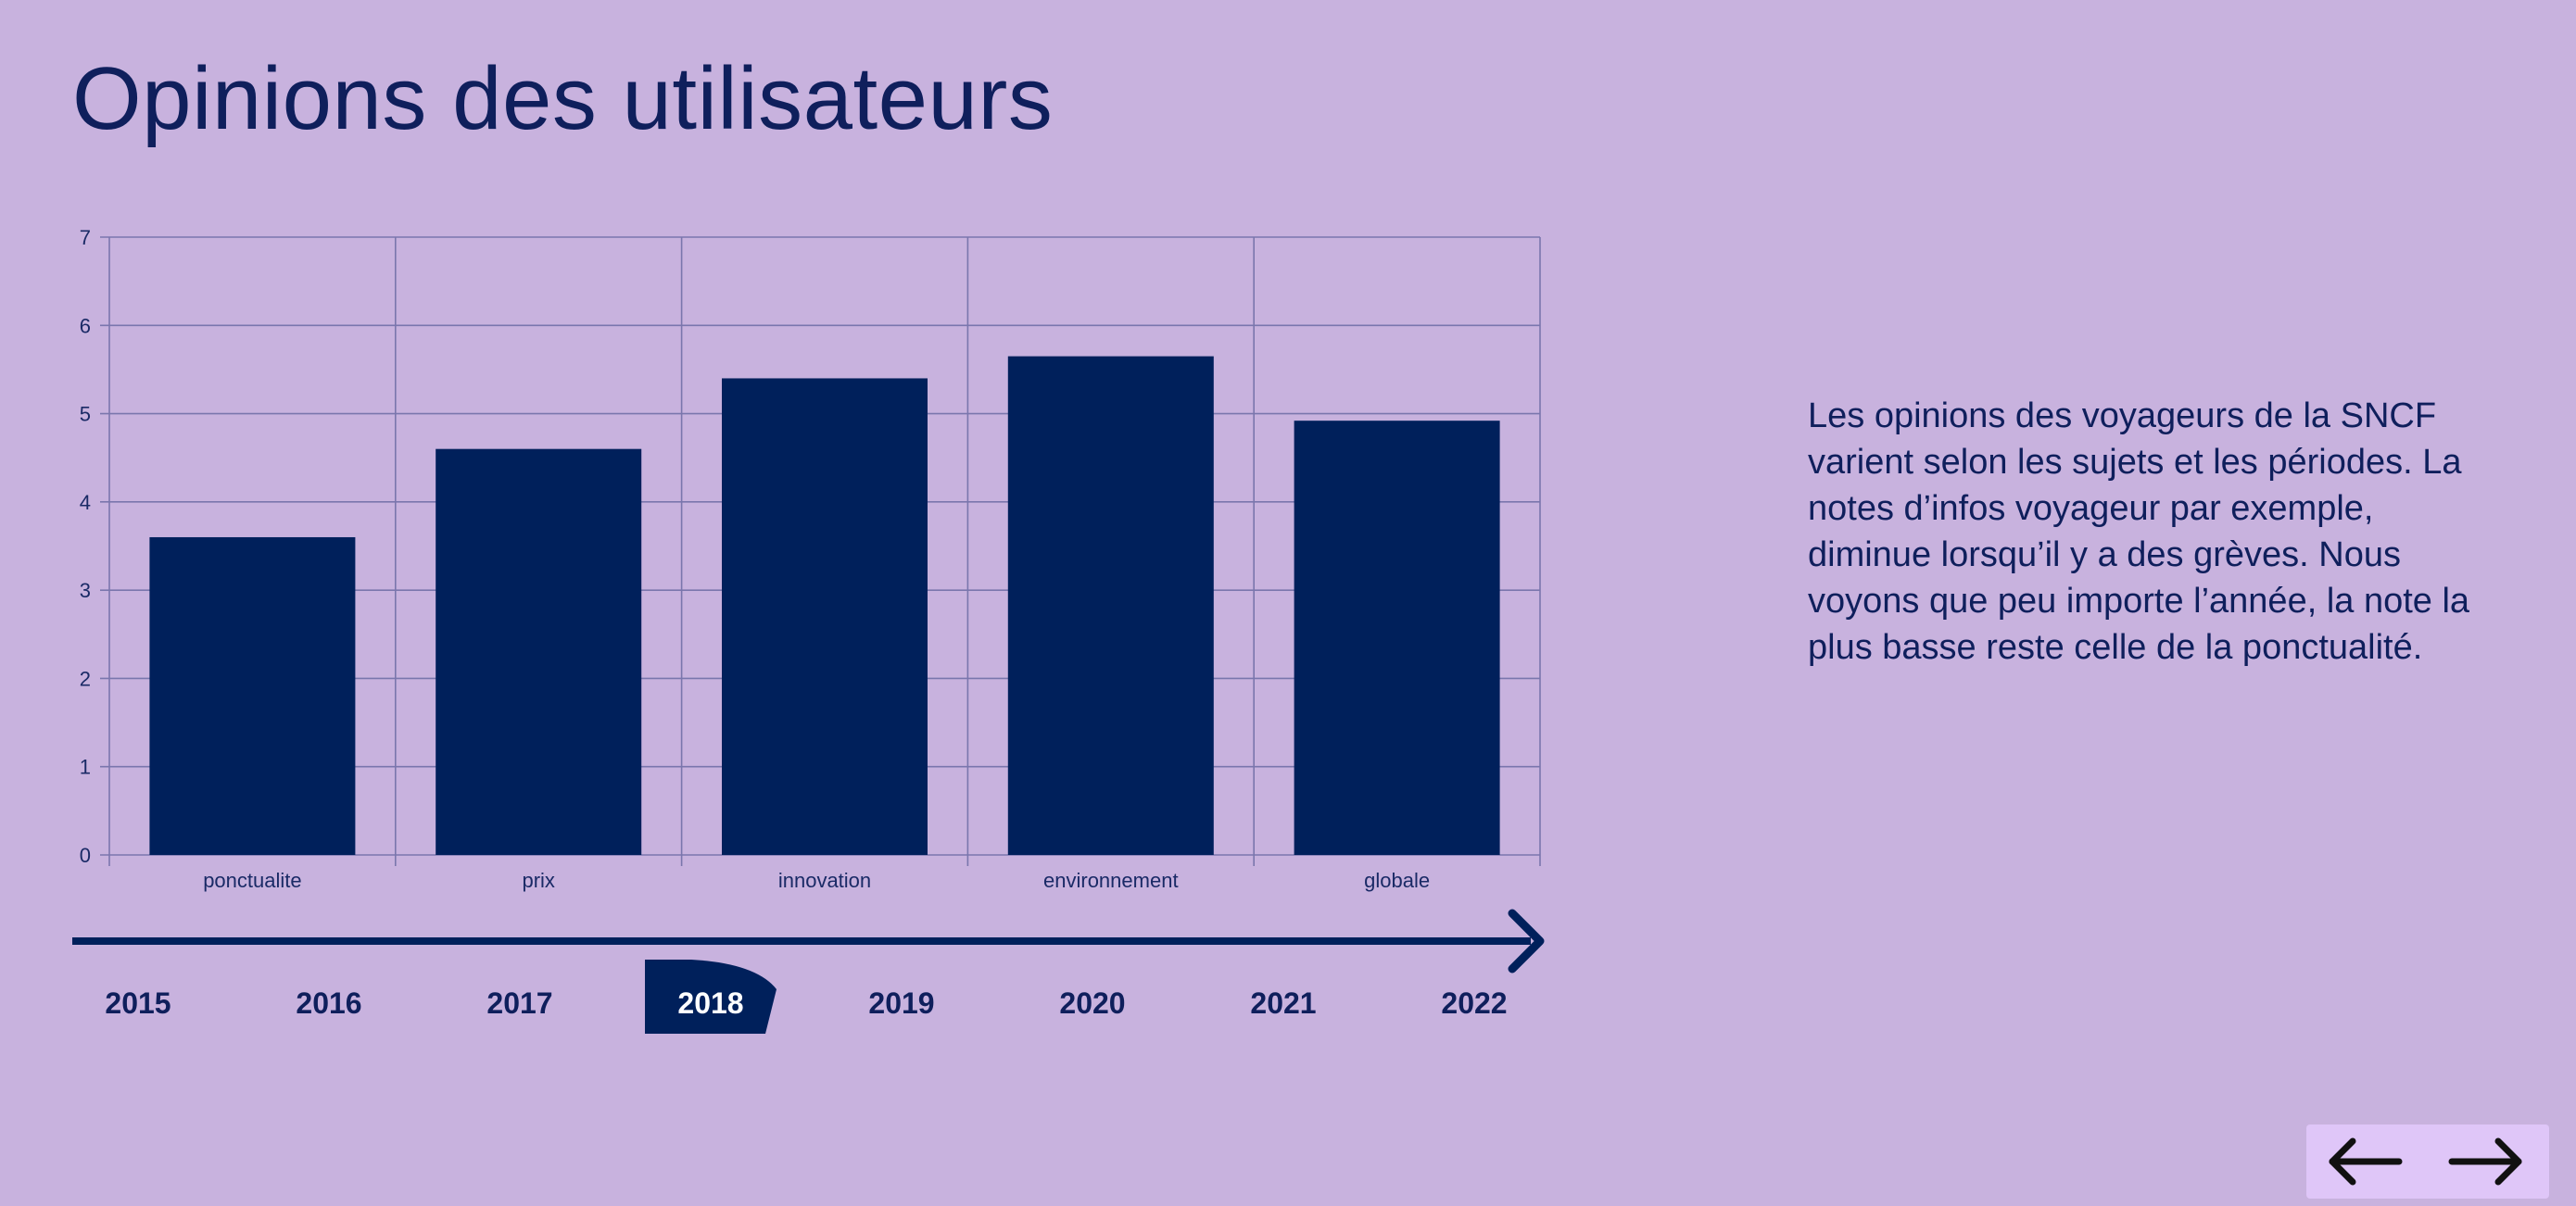  I want to click on year-2022: 2022, so click(1474, 1003).